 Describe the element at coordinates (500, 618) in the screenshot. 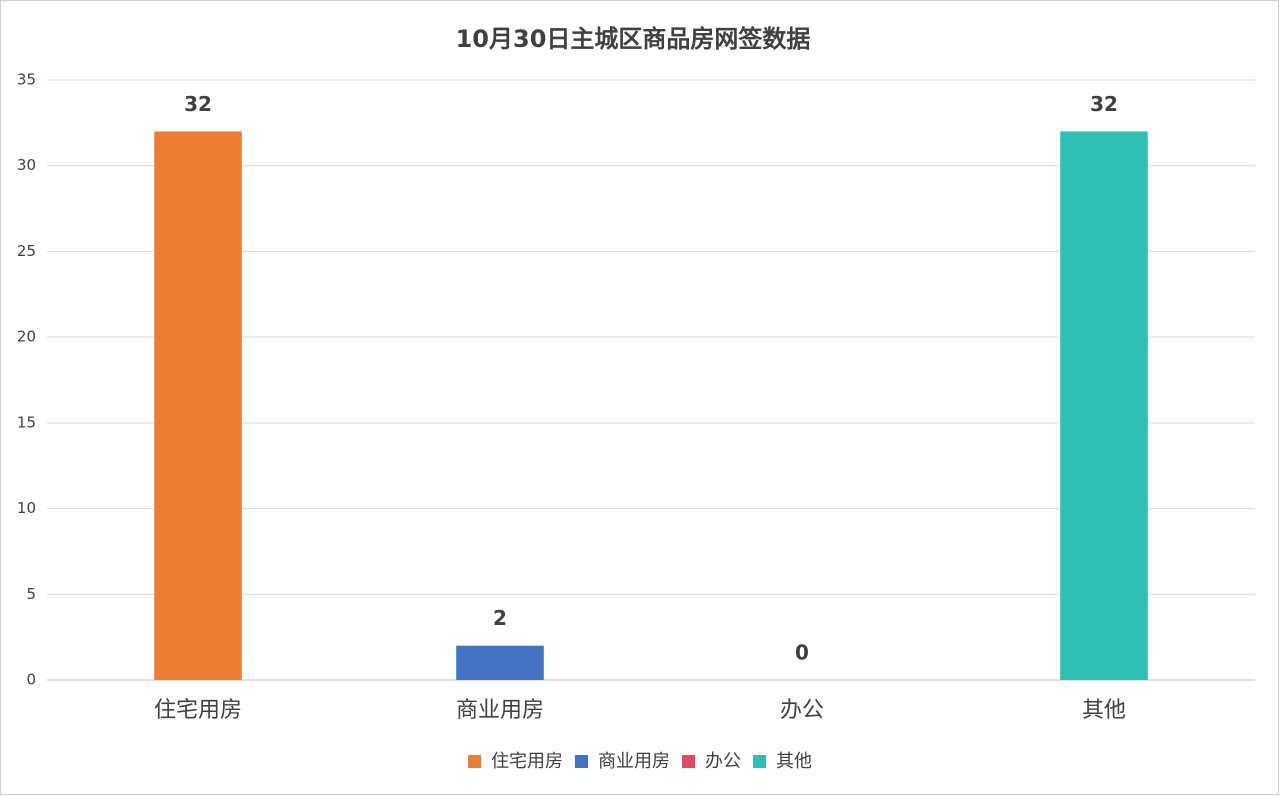

I see `value-label: 2` at that location.